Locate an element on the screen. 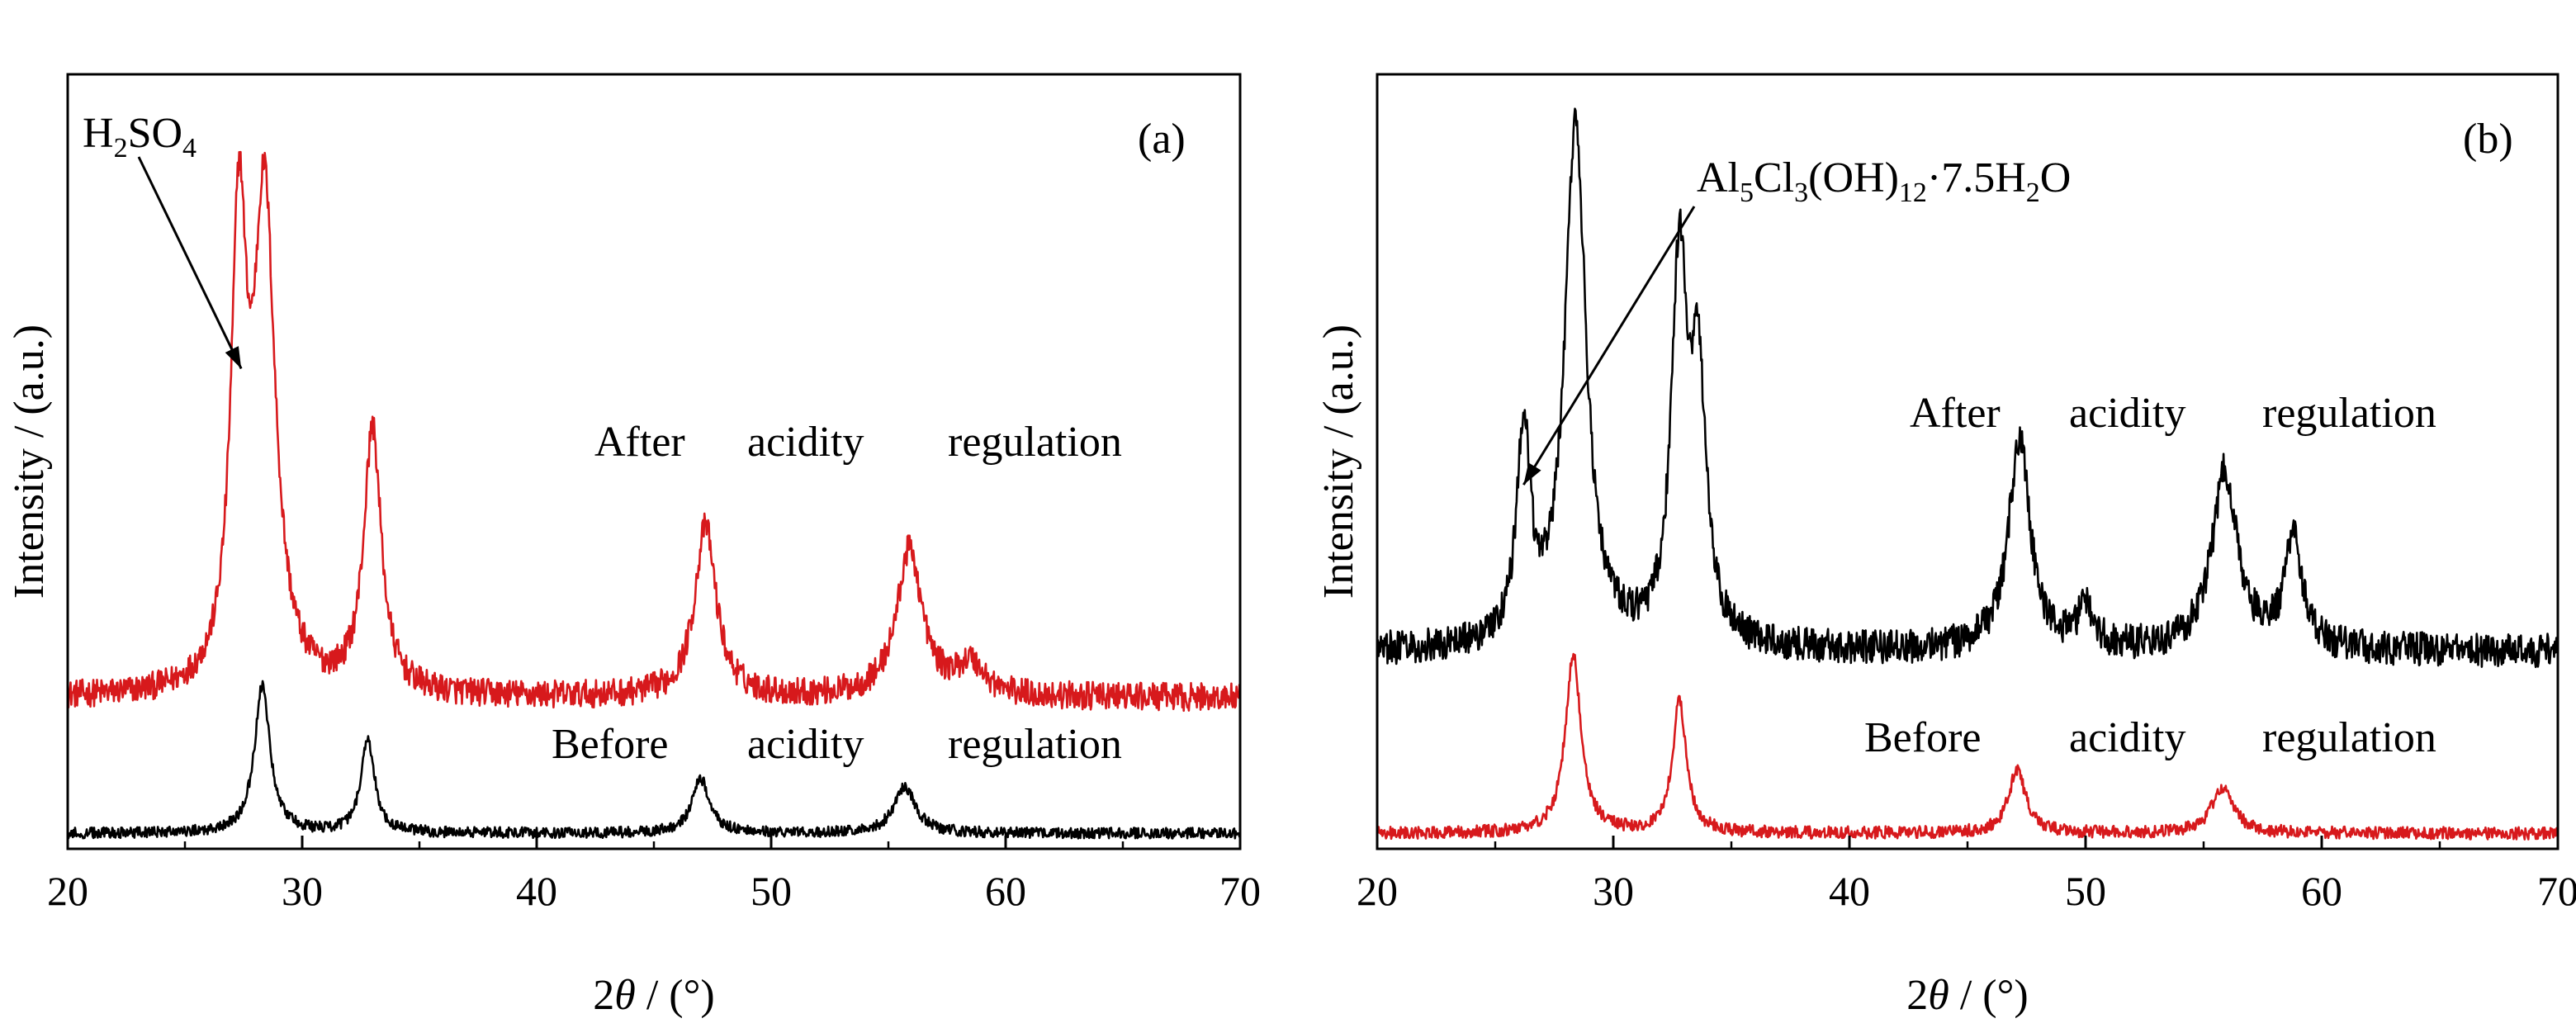 This screenshot has width=2576, height=1028. annotation-subscript: 5 is located at coordinates (1747, 193).